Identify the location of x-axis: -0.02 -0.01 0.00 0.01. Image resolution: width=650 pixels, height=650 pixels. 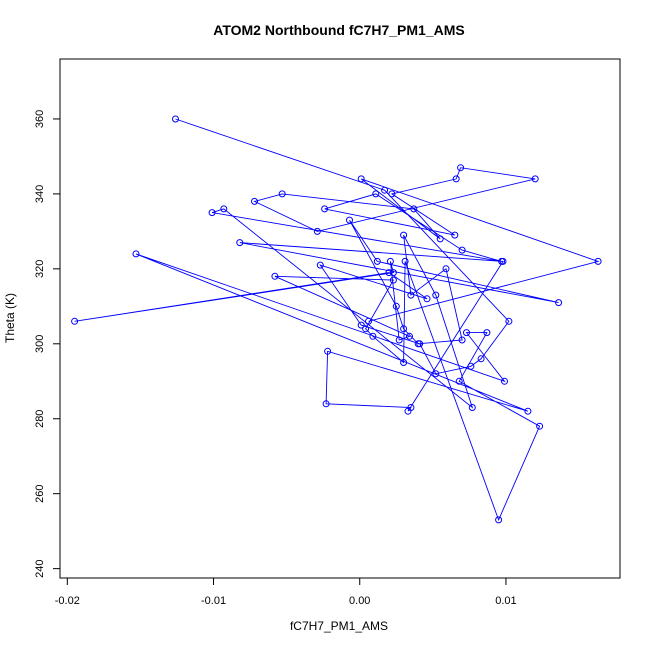
(286, 592).